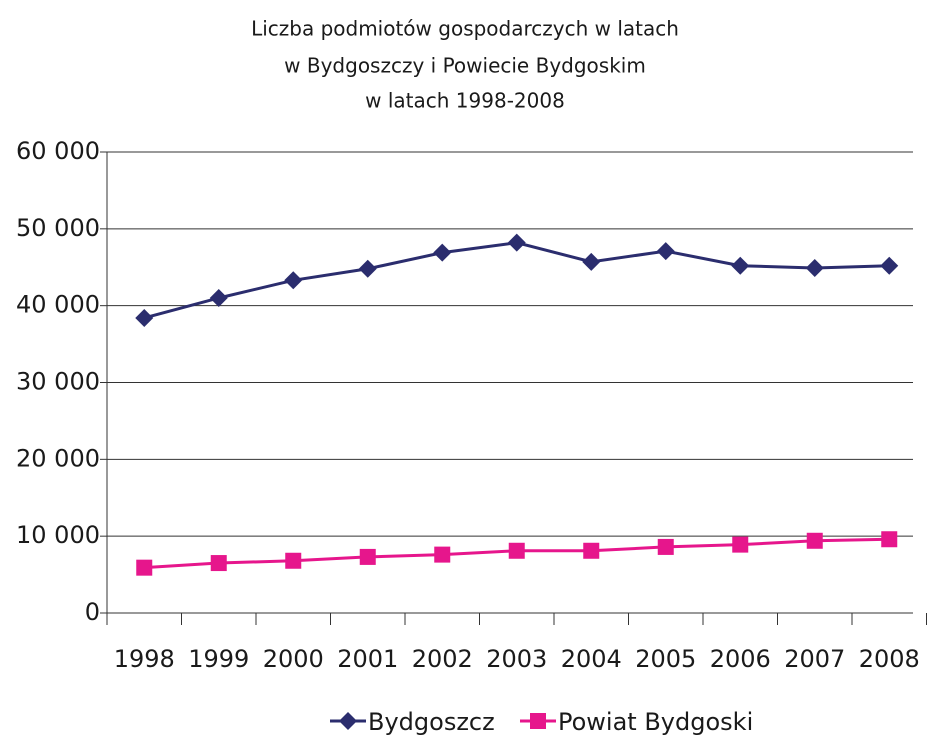  What do you see at coordinates (516, 659) in the screenshot?
I see `x-tick-label: 2003` at bounding box center [516, 659].